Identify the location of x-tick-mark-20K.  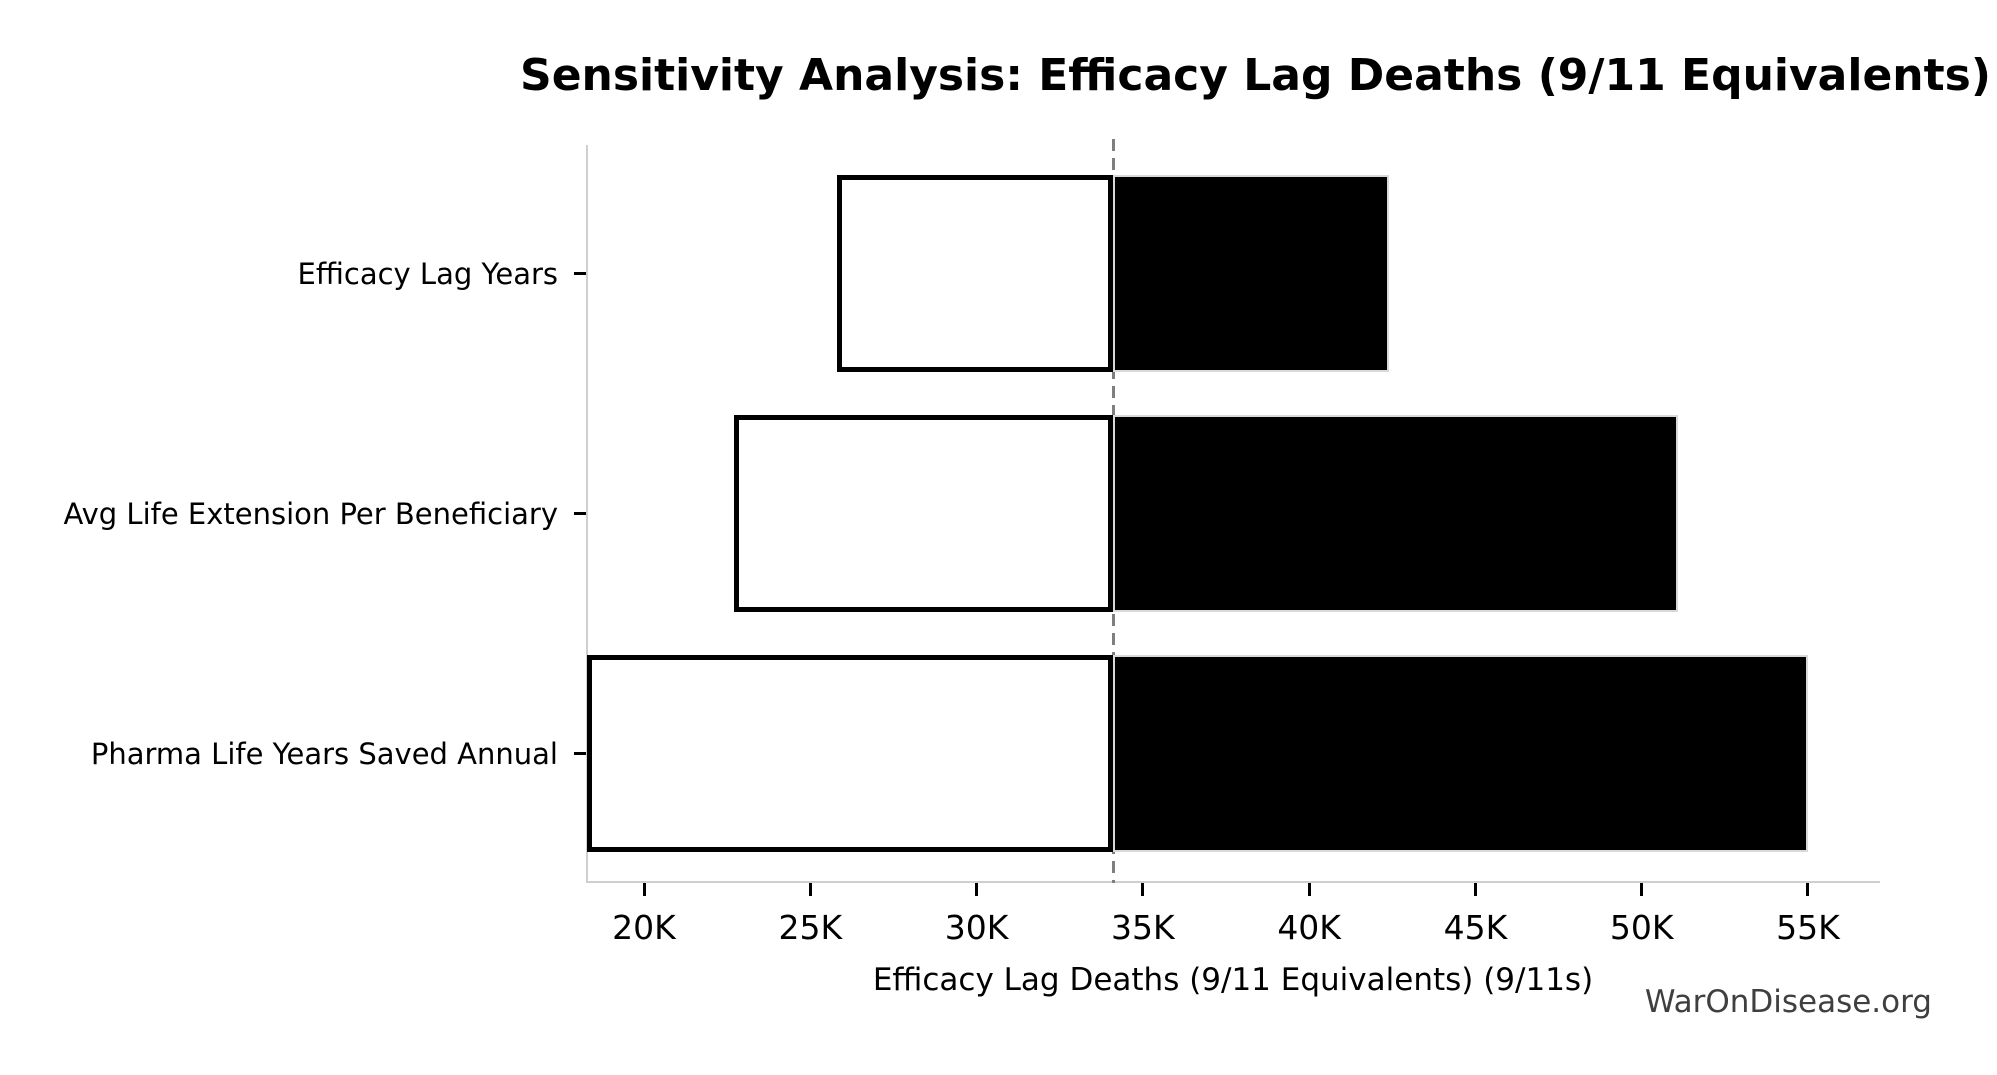
(644, 889).